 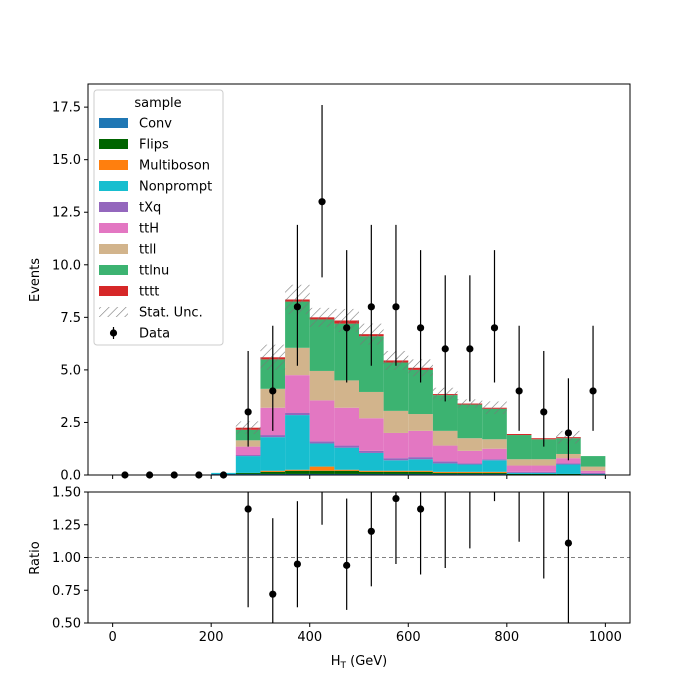 I want to click on x-tick-label-3: 600, so click(x=408, y=637).